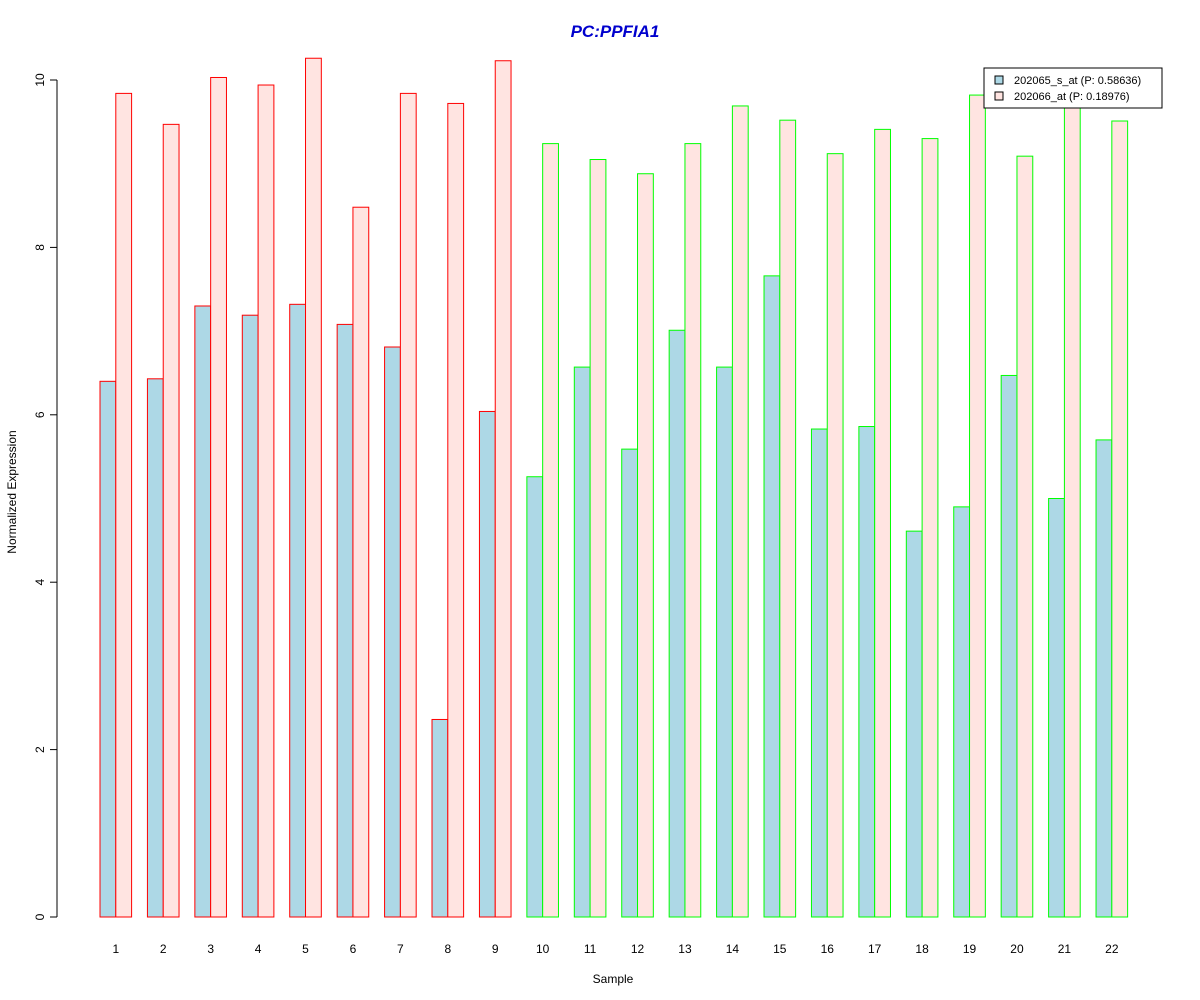 This screenshot has width=1200, height=1000. Describe the element at coordinates (733, 949) in the screenshot. I see `x-tick-label: 14` at that location.